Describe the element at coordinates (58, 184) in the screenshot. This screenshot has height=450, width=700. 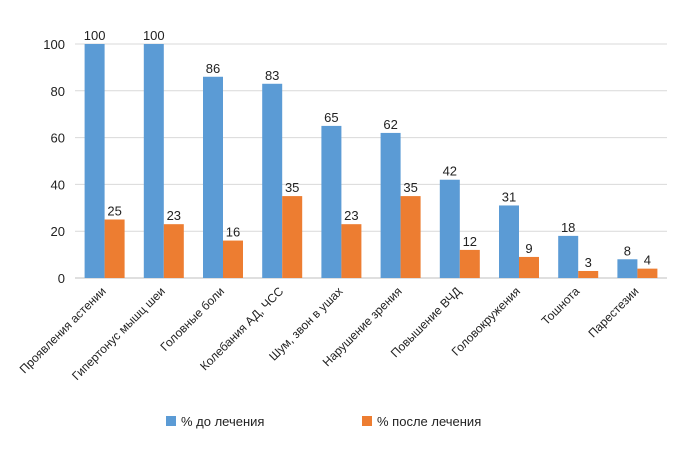
I see `y-tick-label: 40` at that location.